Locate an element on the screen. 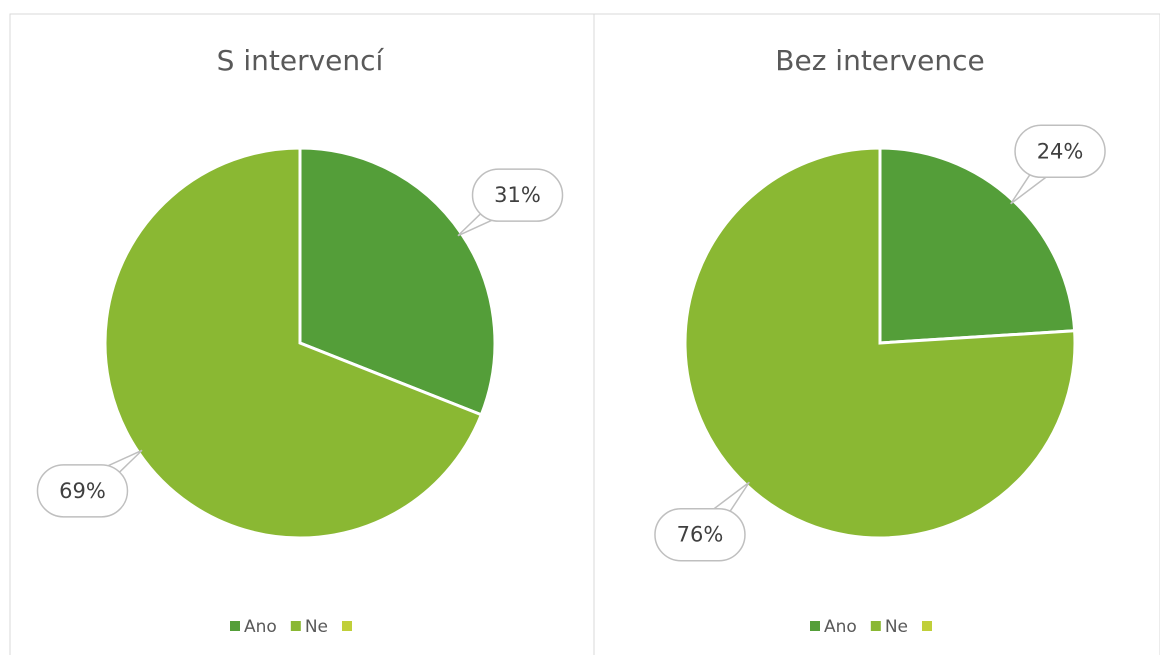  data-label: 76% is located at coordinates (700, 535).